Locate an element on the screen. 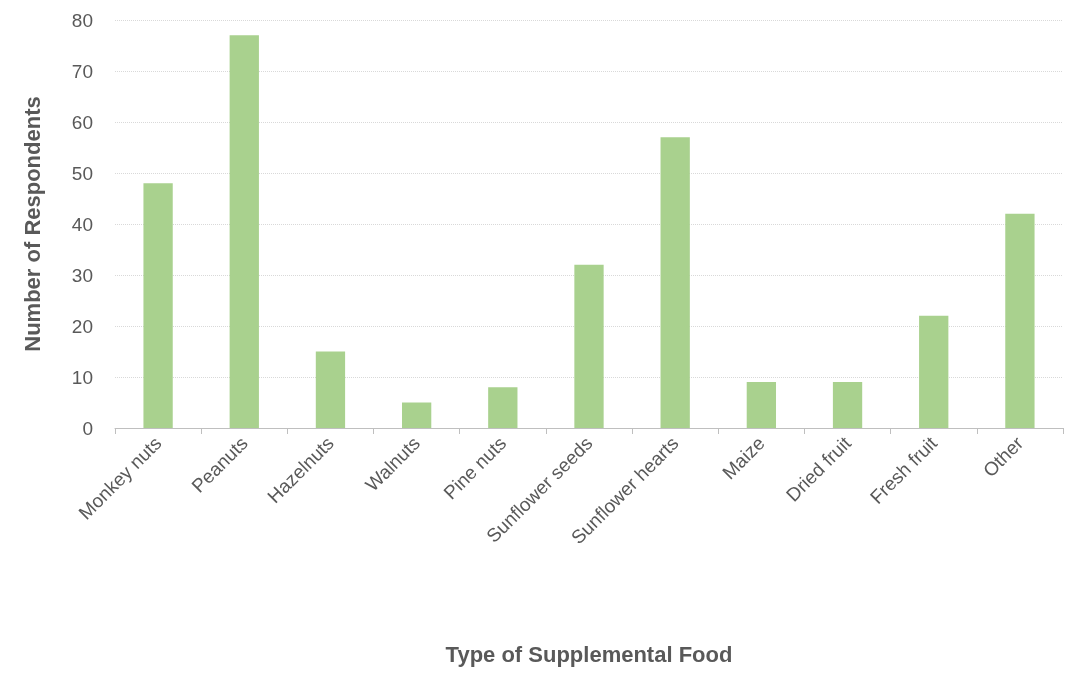  y-tick-label: 10 is located at coordinates (82, 377).